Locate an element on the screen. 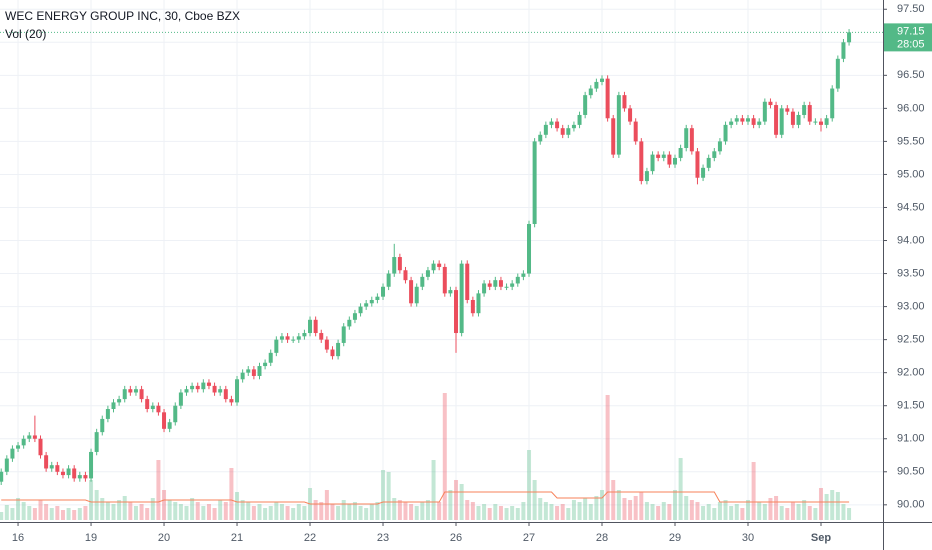  y-tick-label: 96.00 is located at coordinates (911, 108).